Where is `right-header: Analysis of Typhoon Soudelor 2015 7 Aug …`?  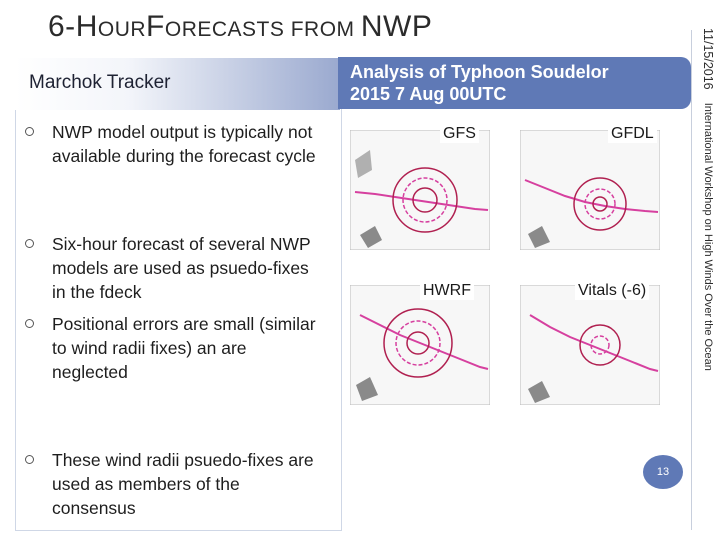
right-header: Analysis of Typhoon Soudelor 2015 7 Aug … is located at coordinates (514, 83).